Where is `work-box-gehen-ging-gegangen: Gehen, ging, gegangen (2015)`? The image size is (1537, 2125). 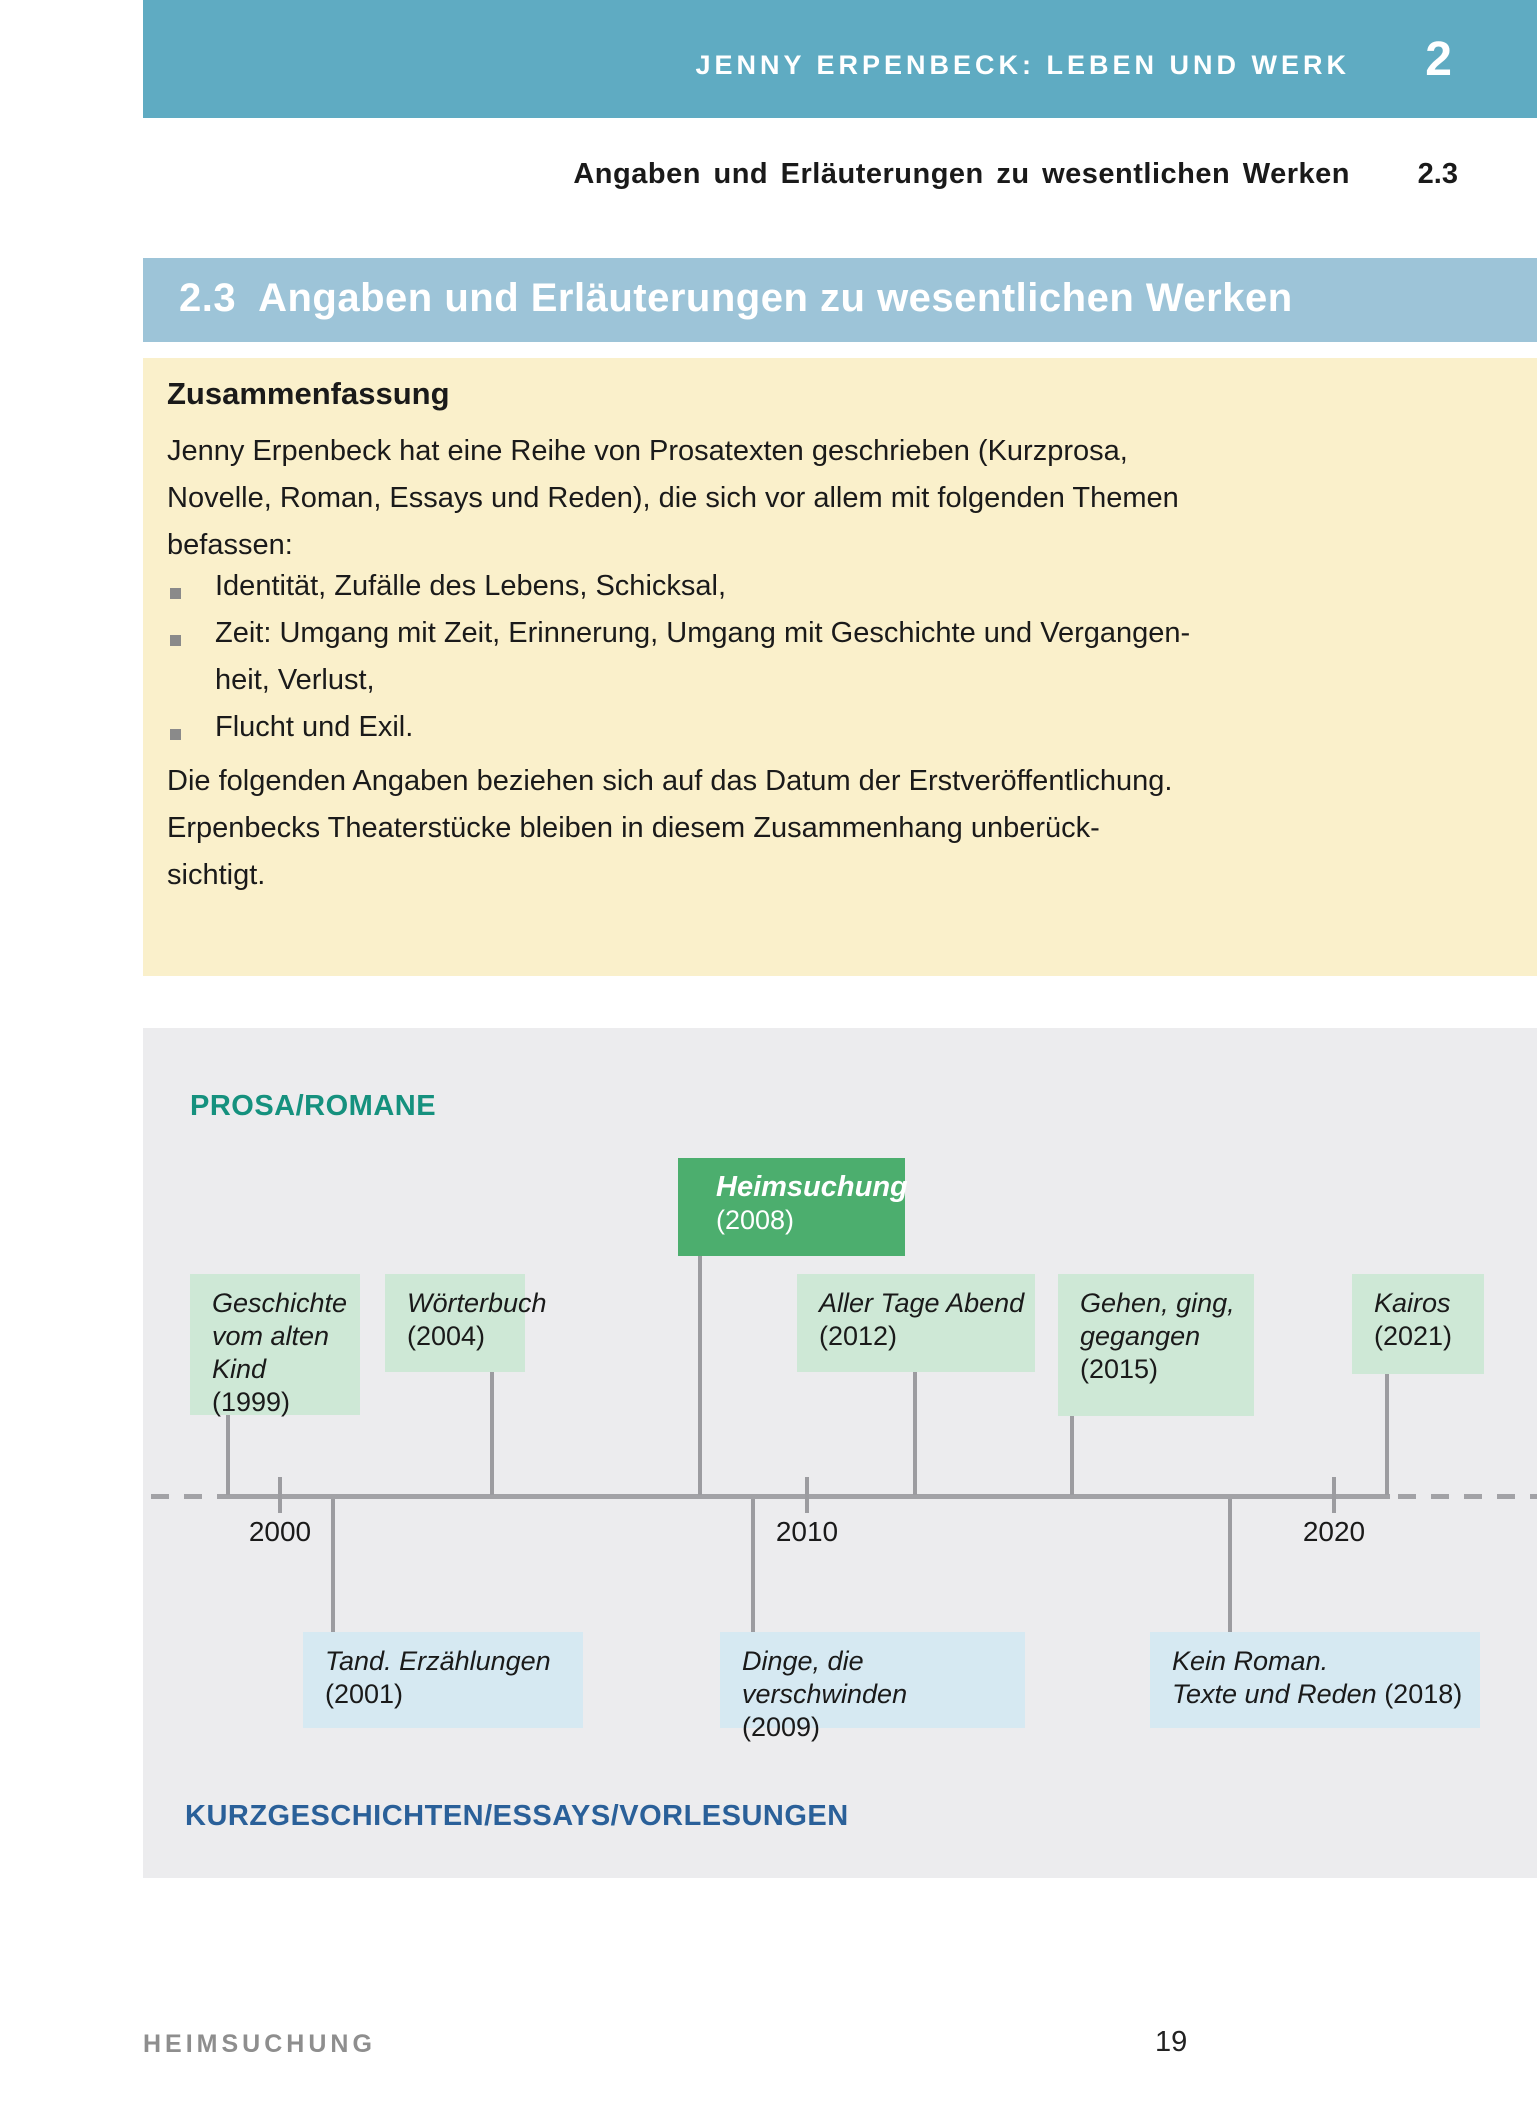
work-box-gehen-ging-gegangen: Gehen, ging, gegangen (2015) is located at coordinates (1156, 1345).